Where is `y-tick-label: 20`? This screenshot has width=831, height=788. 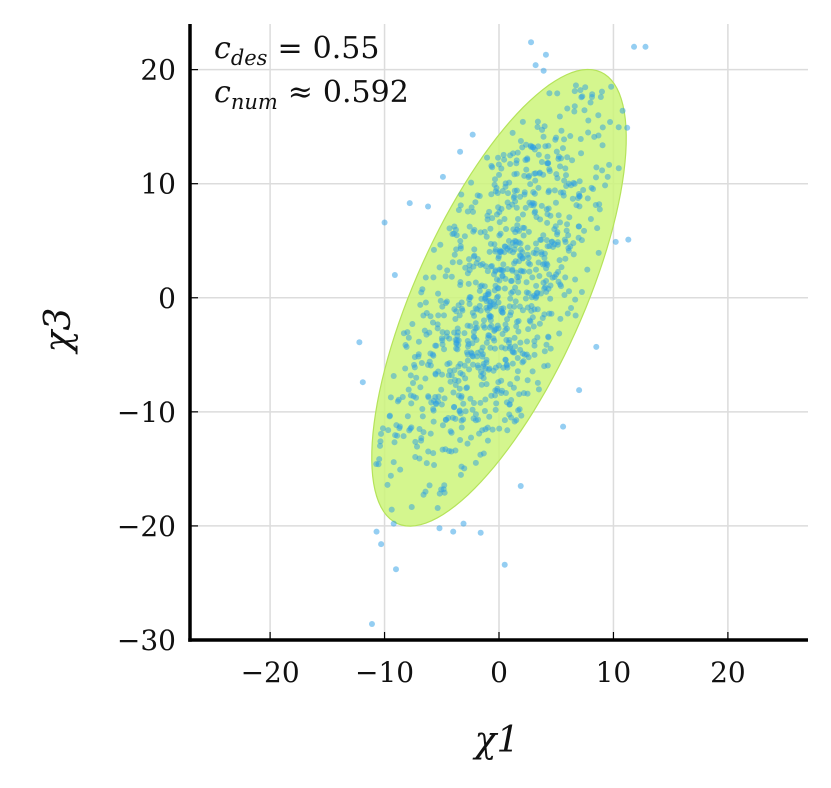 y-tick-label: 20 is located at coordinates (158, 70).